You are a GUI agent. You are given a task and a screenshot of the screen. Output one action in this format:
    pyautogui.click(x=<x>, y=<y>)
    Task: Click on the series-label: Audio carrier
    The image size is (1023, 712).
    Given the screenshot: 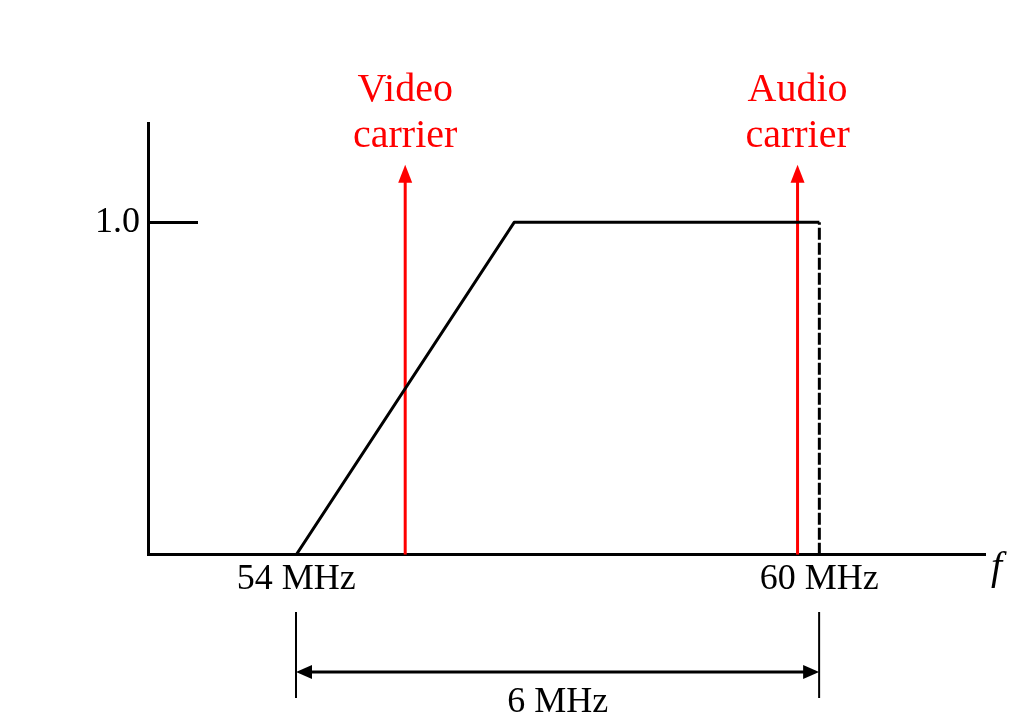 What is the action you would take?
    pyautogui.click(x=797, y=111)
    